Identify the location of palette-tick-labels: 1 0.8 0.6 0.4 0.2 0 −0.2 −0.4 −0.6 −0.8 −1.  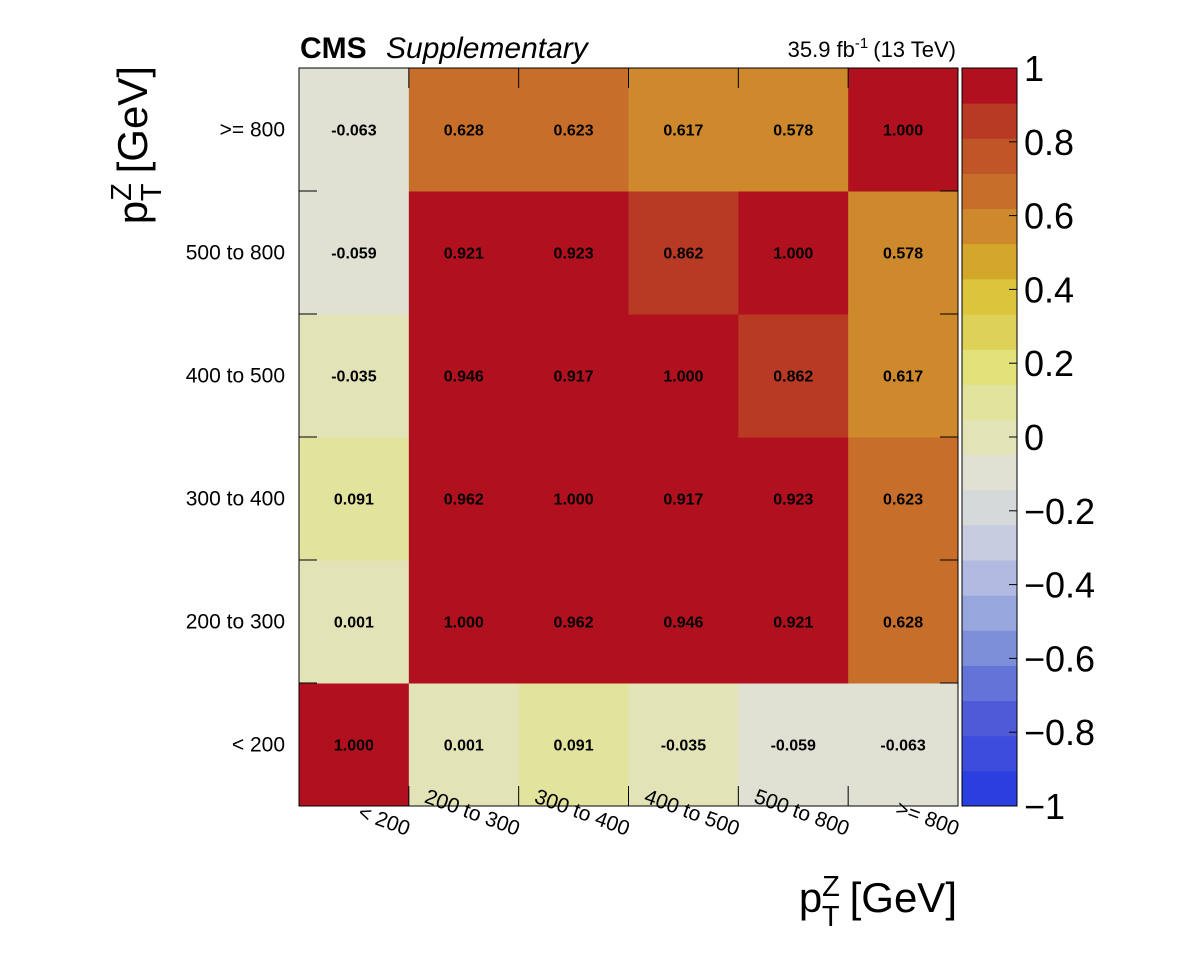
(1052, 437).